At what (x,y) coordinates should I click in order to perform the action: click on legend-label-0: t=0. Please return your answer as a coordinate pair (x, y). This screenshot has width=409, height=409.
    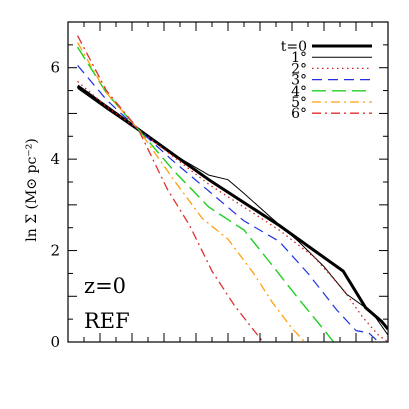
    Looking at the image, I should click on (294, 47).